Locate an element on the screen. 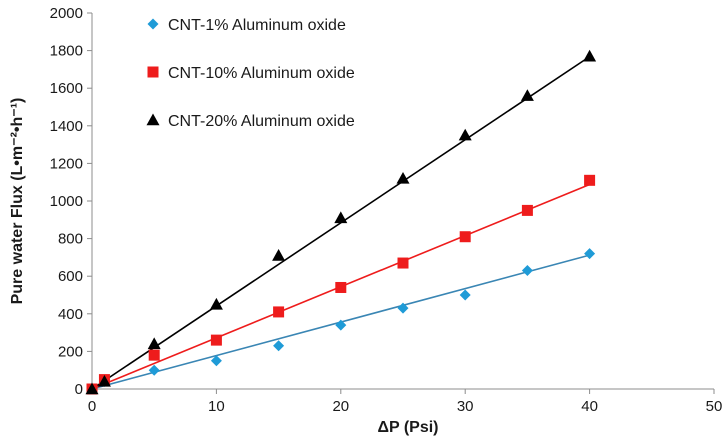 This screenshot has height=440, width=726. y-tick-label: 0 is located at coordinates (79, 389).